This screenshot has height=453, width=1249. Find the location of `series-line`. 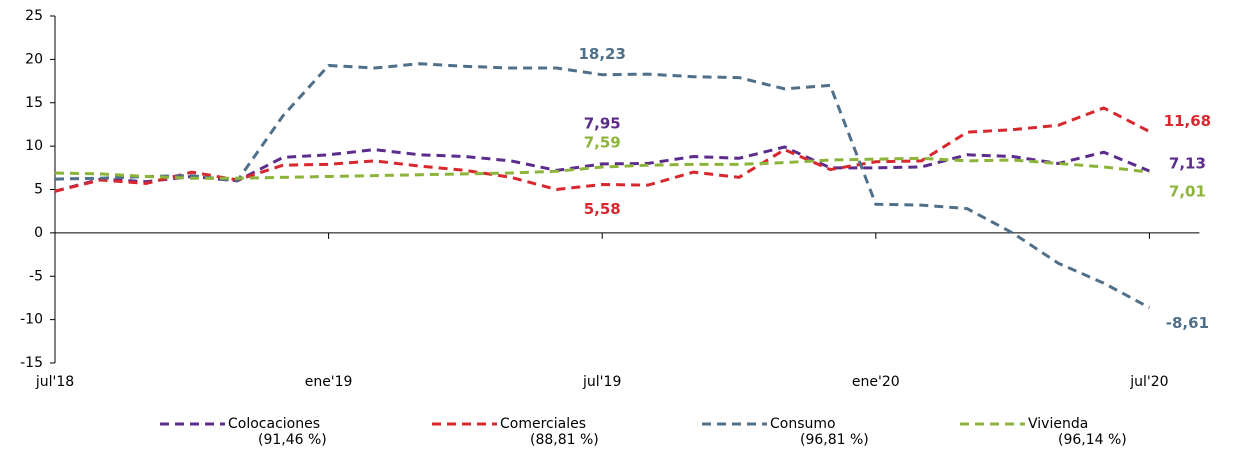

series-line is located at coordinates (602, 168).